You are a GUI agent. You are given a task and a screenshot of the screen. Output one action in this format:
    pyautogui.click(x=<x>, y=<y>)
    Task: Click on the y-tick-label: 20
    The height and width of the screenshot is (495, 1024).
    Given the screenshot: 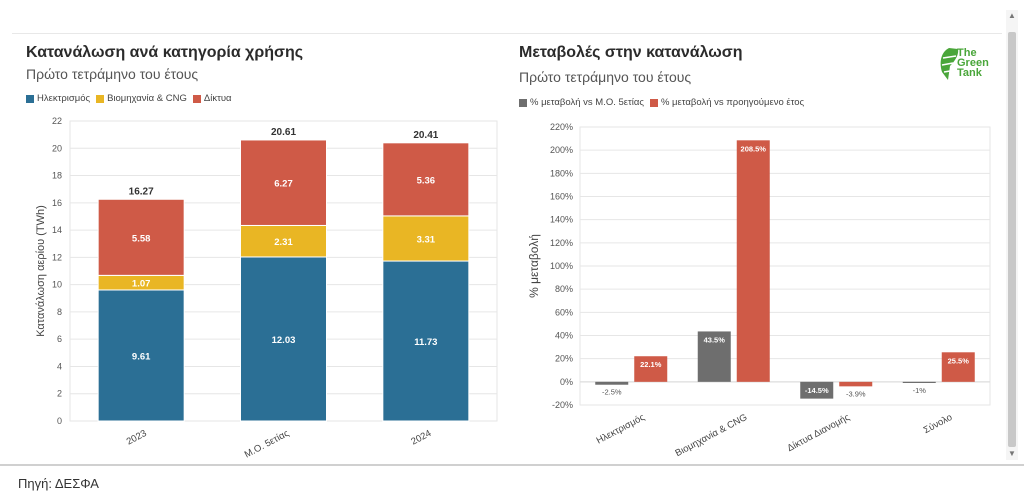 What is the action you would take?
    pyautogui.click(x=57, y=148)
    